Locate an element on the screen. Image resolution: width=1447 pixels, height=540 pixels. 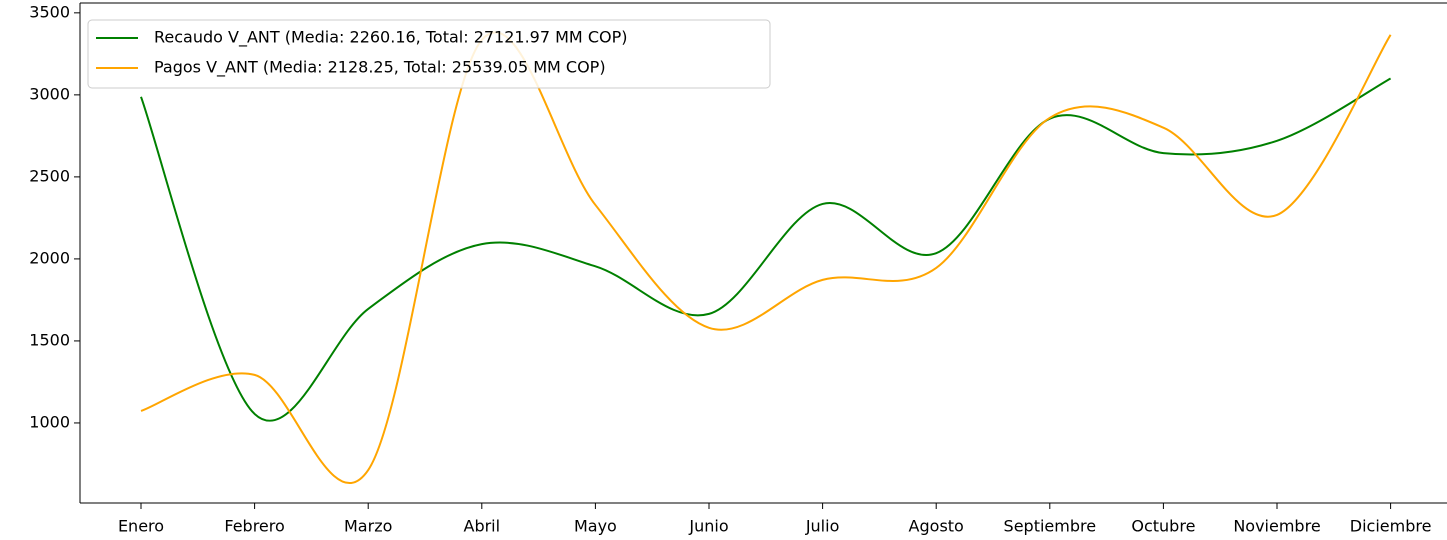
x-tick-label: Agosto is located at coordinates (936, 526).